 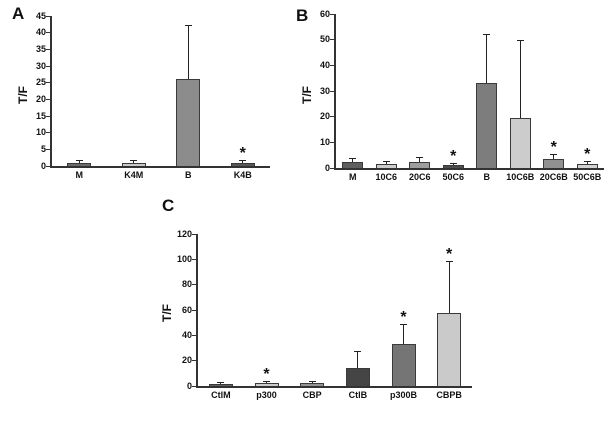 What do you see at coordinates (554, 163) in the screenshot?
I see `bar-20c6b` at bounding box center [554, 163].